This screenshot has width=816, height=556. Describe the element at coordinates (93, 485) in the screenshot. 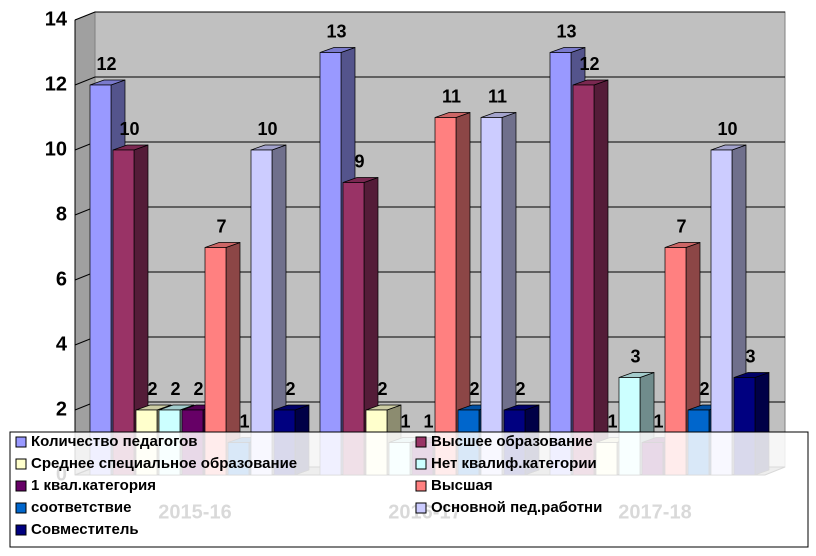

I see `legend-label: 1 квал.категория` at that location.